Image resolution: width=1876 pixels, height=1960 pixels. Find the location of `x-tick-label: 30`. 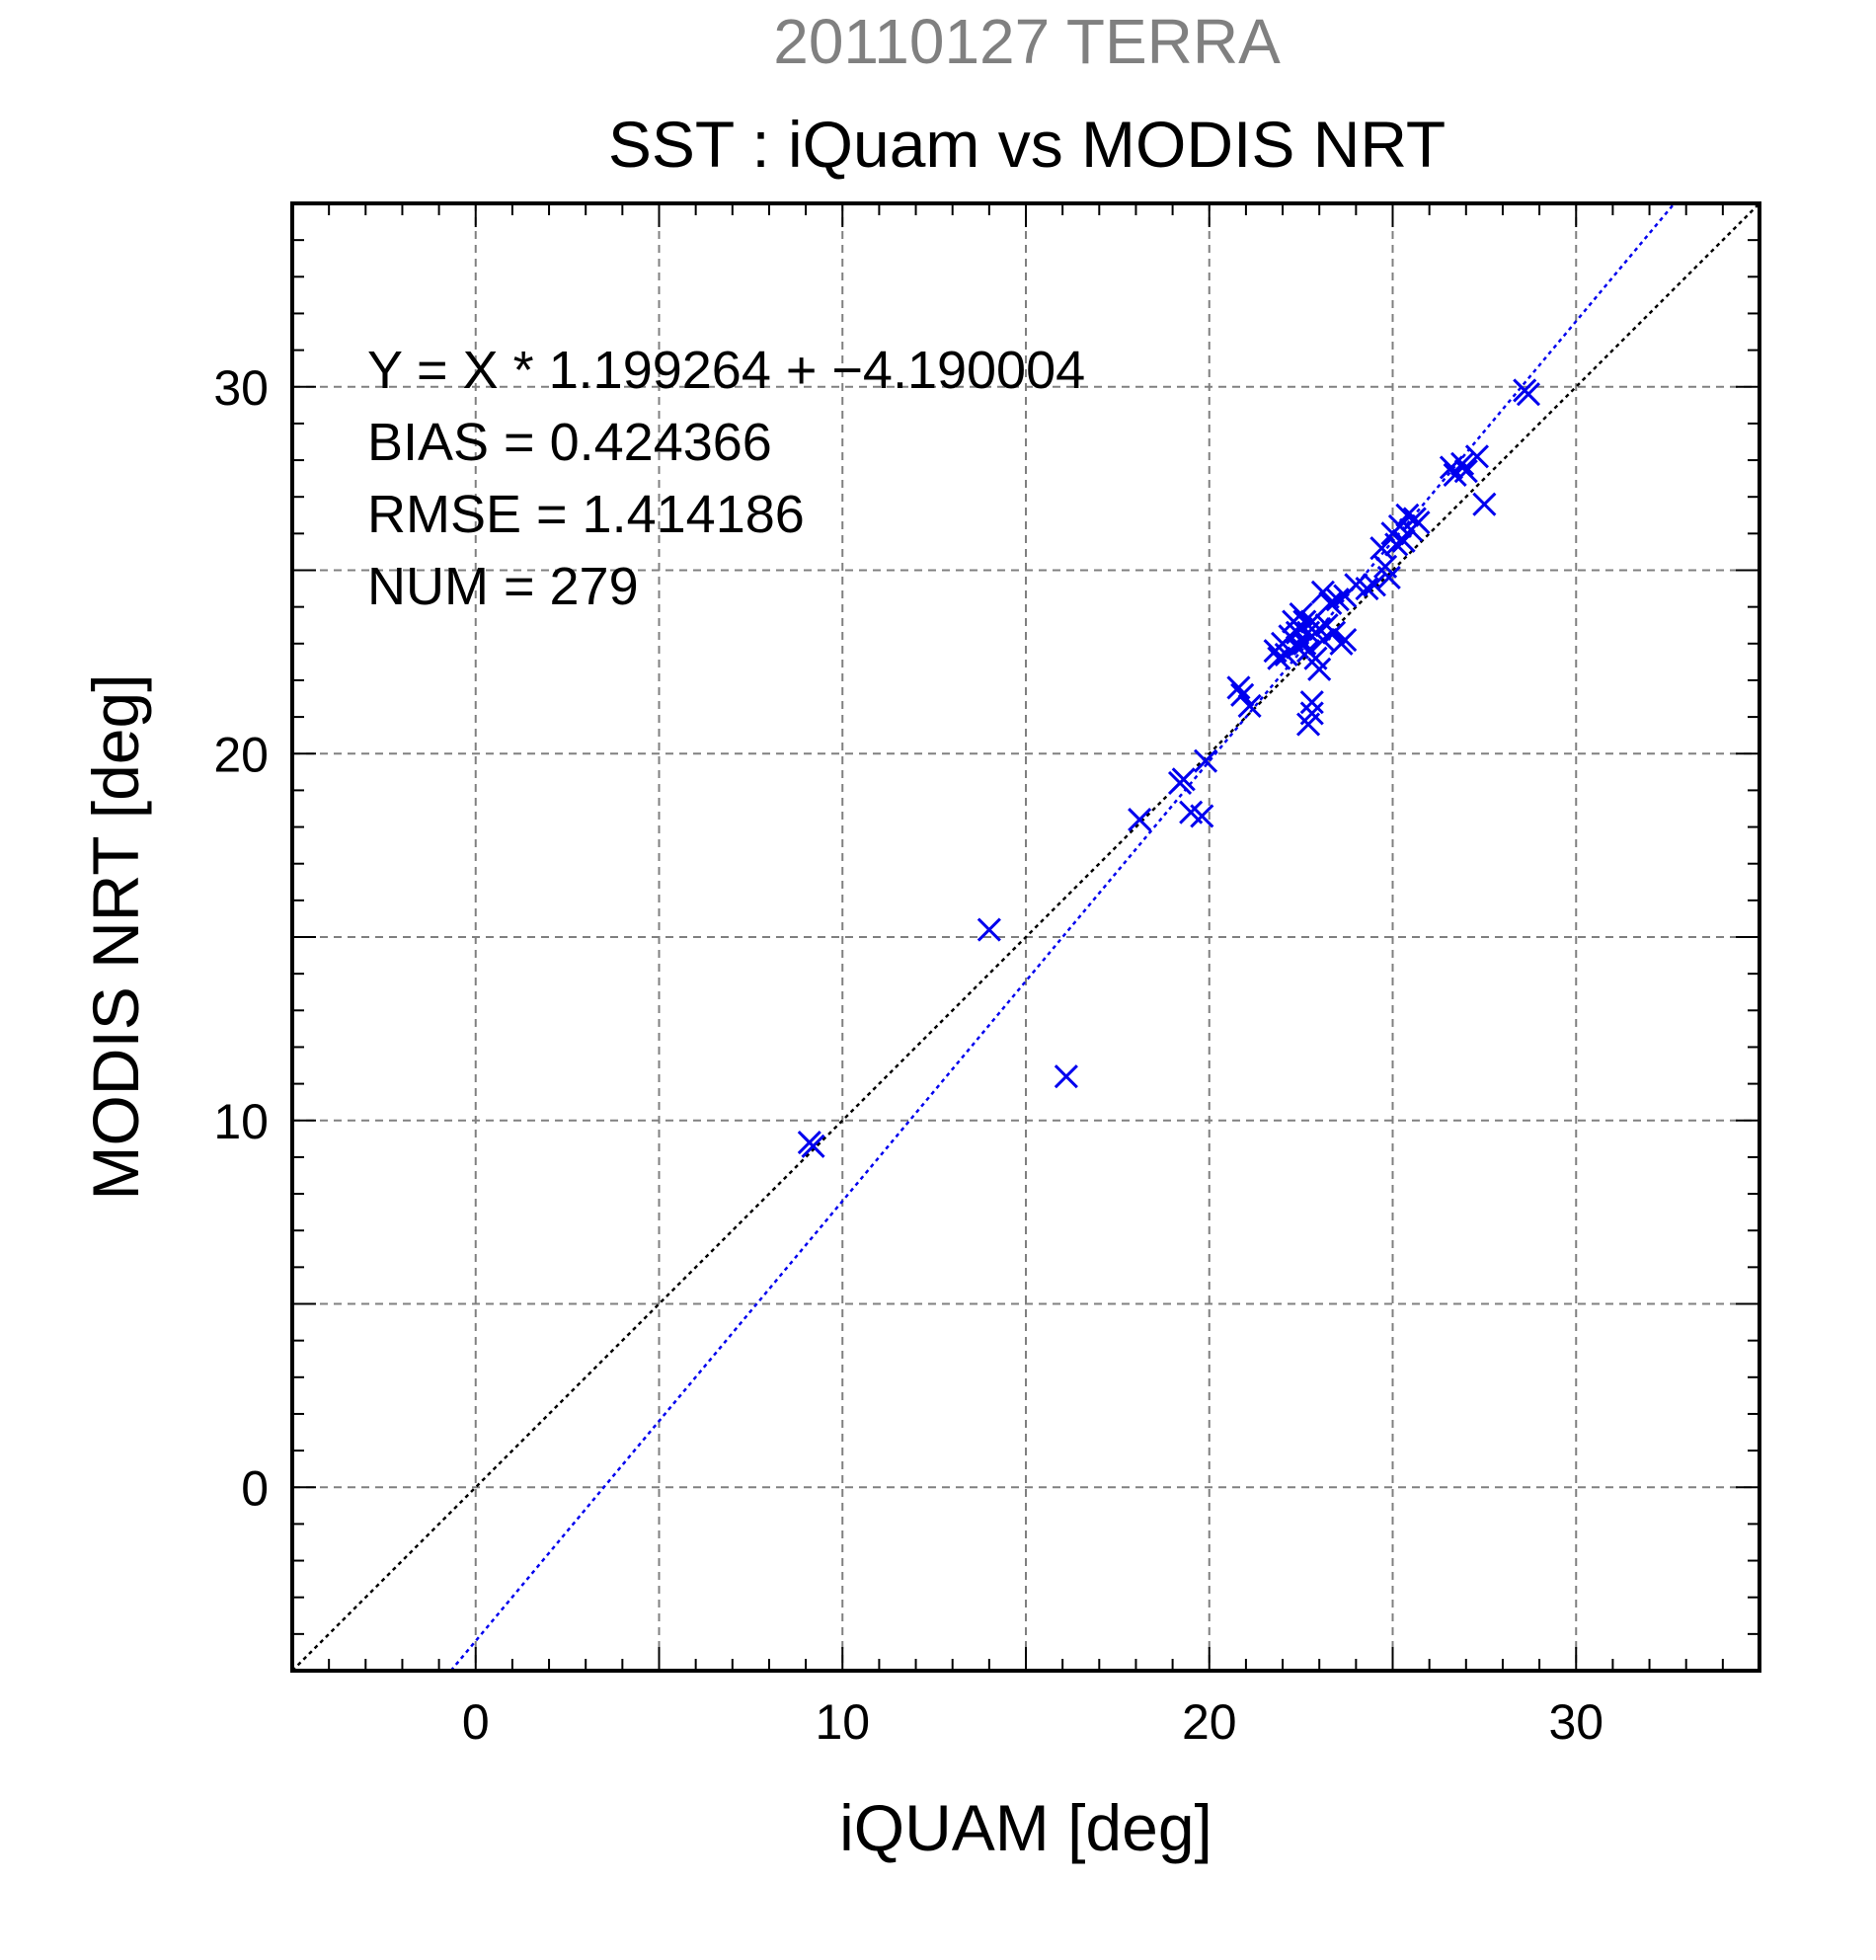

x-tick-label: 30 is located at coordinates (1576, 1722).